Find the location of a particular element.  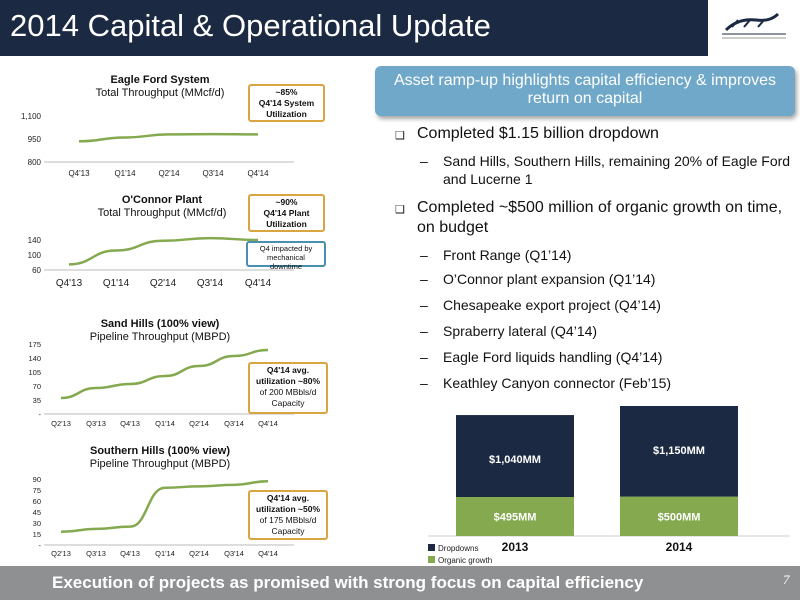

chart2-annotation-line3: Utilization is located at coordinates (286, 224).